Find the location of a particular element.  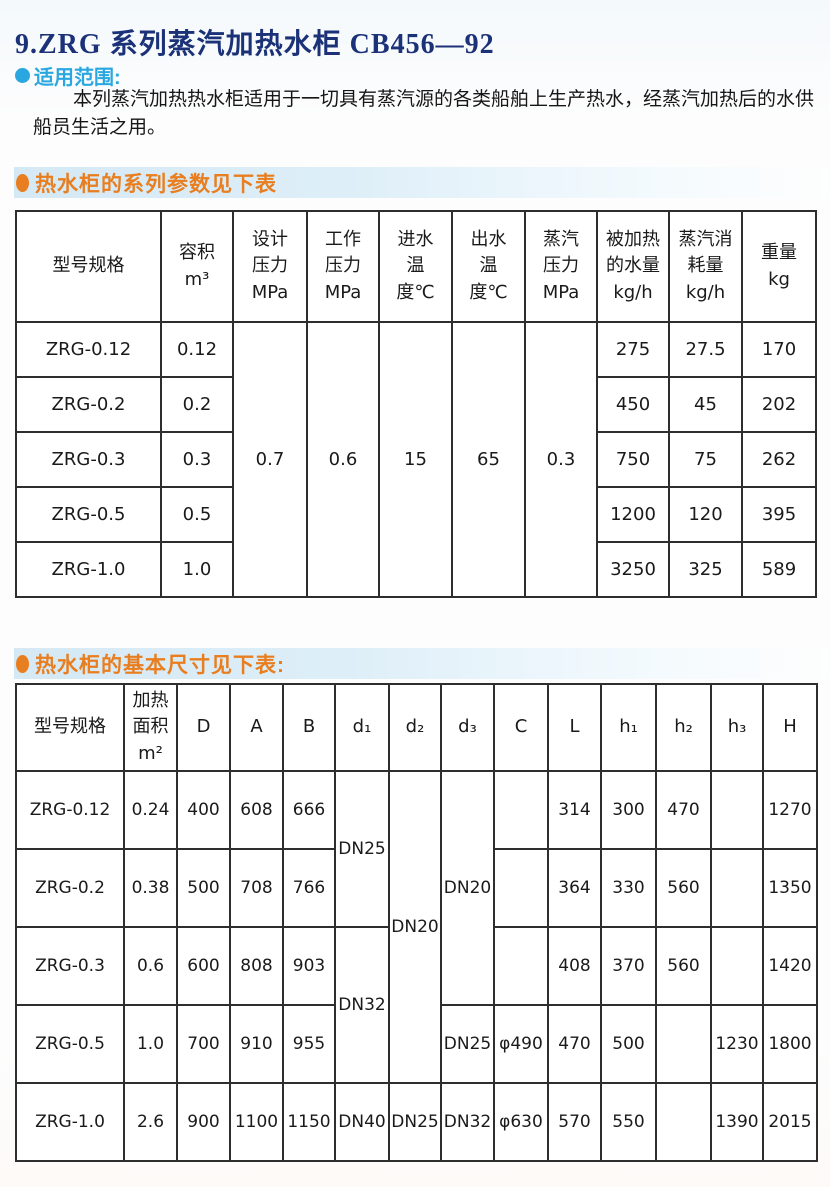

col-header-working-pressure: 工作 压力 MPa is located at coordinates (343, 266).